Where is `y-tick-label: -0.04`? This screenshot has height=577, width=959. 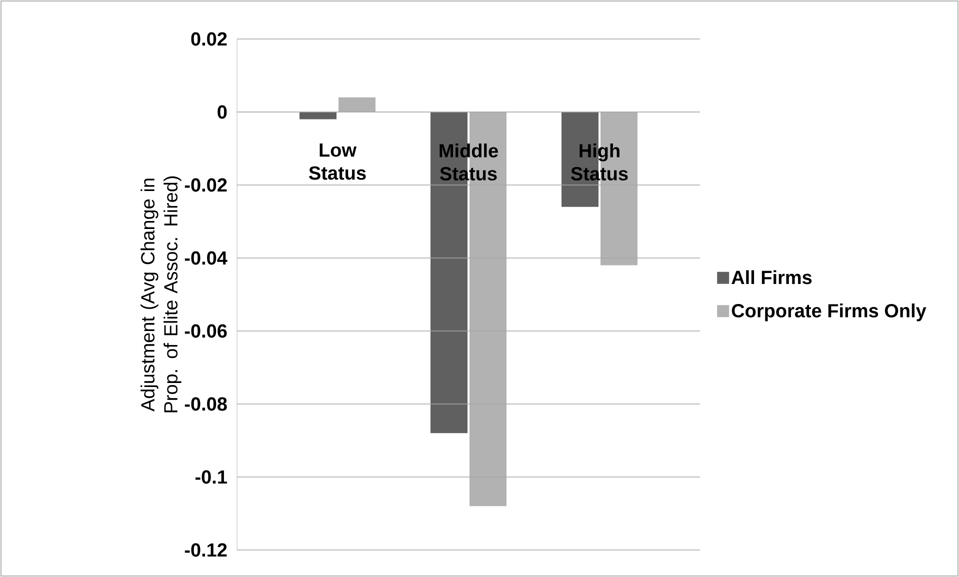 y-tick-label: -0.04 is located at coordinates (206, 258).